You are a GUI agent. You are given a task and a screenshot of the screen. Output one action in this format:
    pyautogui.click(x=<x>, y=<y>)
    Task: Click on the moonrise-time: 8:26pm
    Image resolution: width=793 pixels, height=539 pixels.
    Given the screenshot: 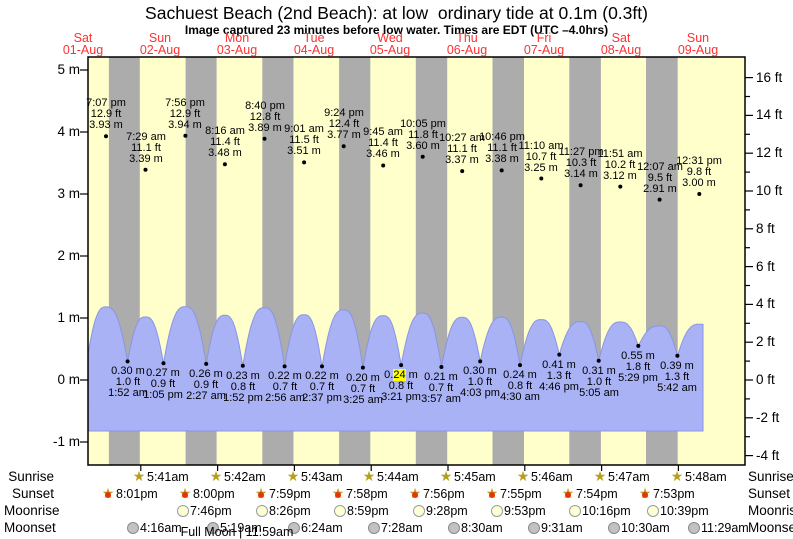 What is the action you would take?
    pyautogui.click(x=290, y=510)
    